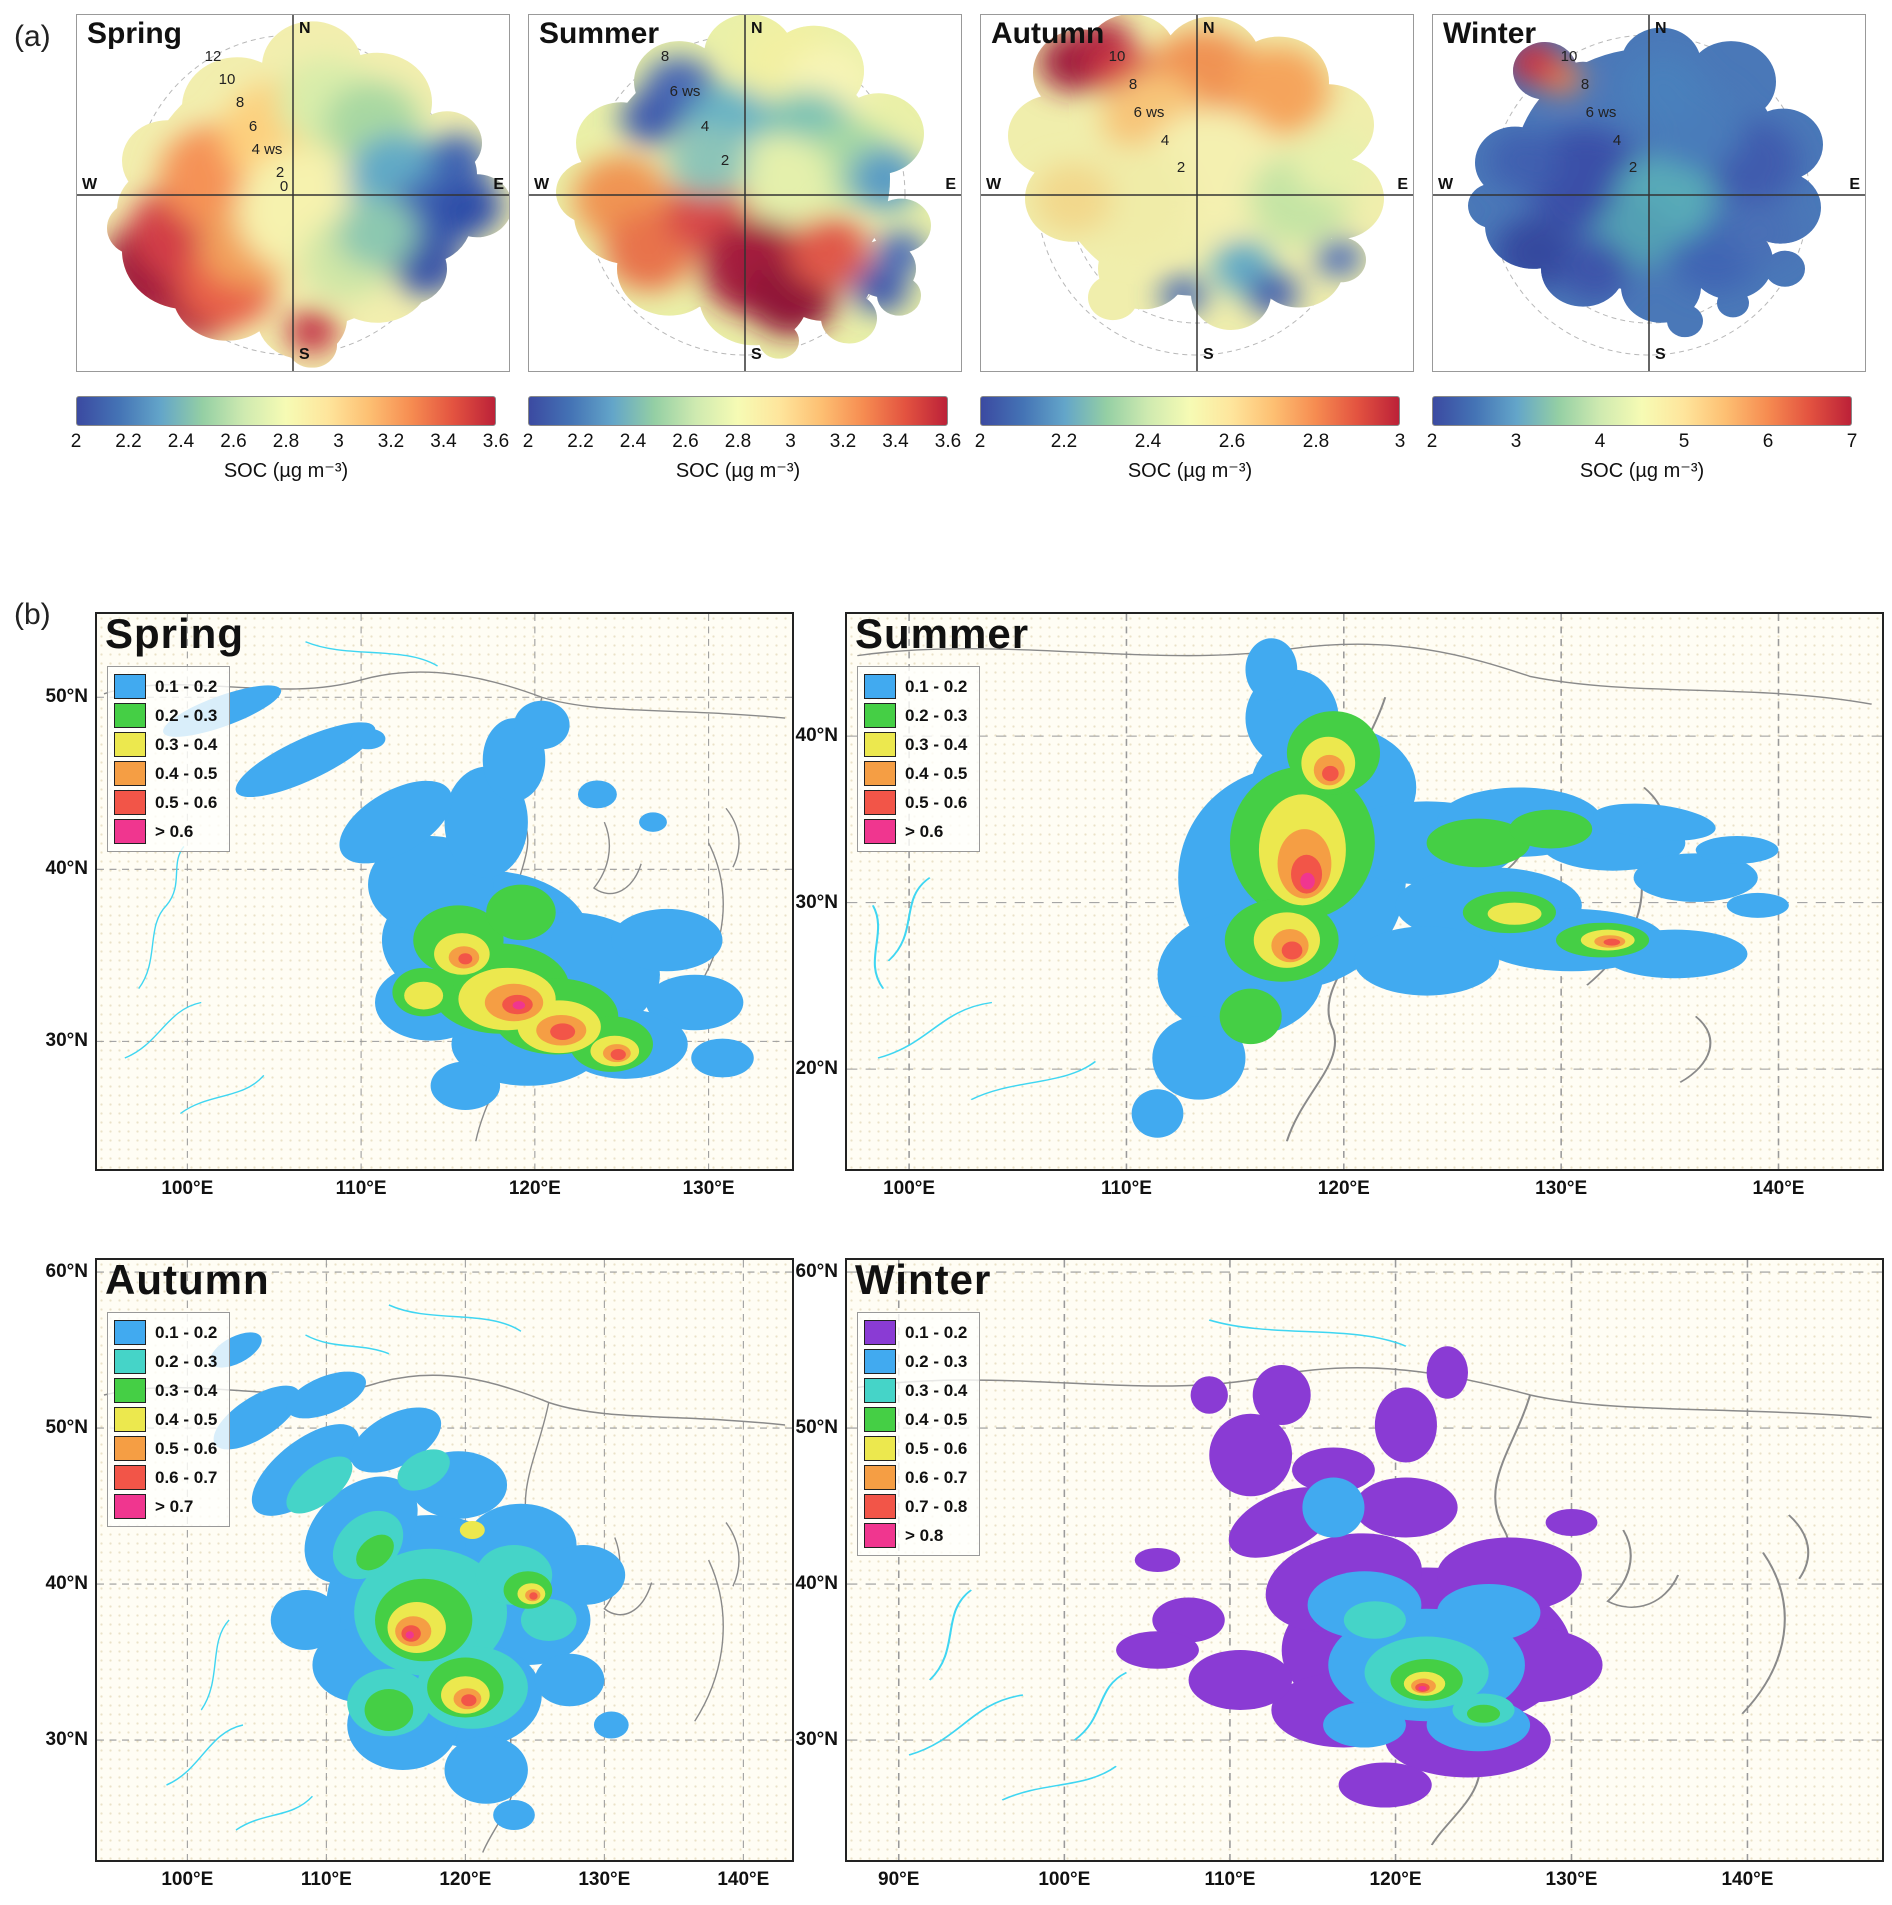  Describe the element at coordinates (816, 1069) in the screenshot. I see `lat-tick: 20°N` at that location.